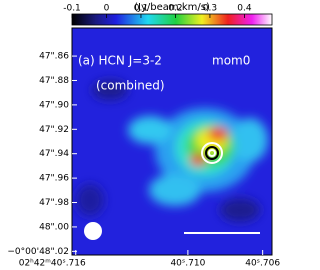  I want to click on y-tick-label: 47".94, so click(54, 154).